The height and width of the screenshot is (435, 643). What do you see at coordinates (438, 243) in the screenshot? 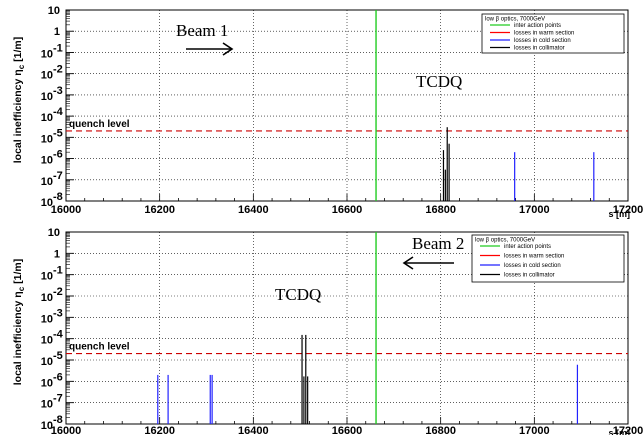
I see `beam-label: Beam 2` at bounding box center [438, 243].